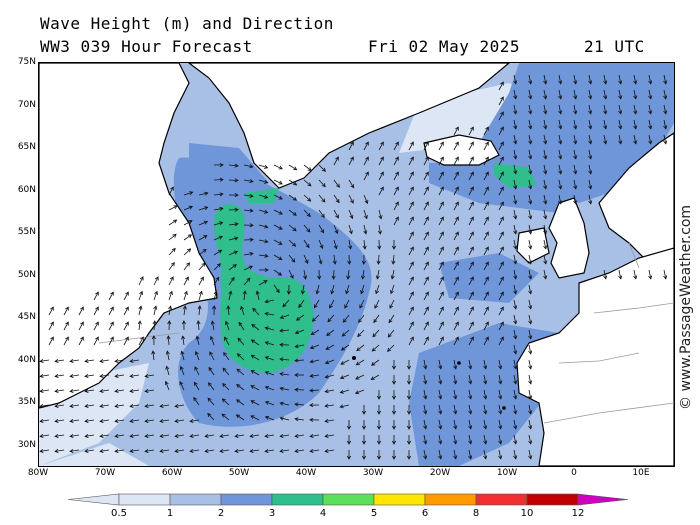 This screenshot has height=525, width=700. I want to click on scale-label: 4, so click(323, 513).